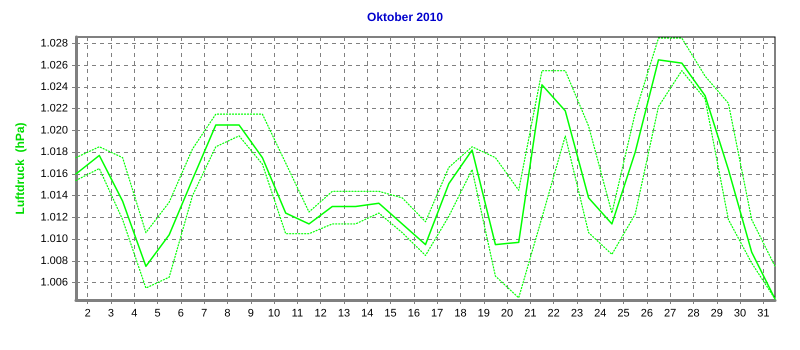 Image resolution: width=800 pixels, height=350 pixels. I want to click on y-tick-label: 1.010, so click(54, 239).